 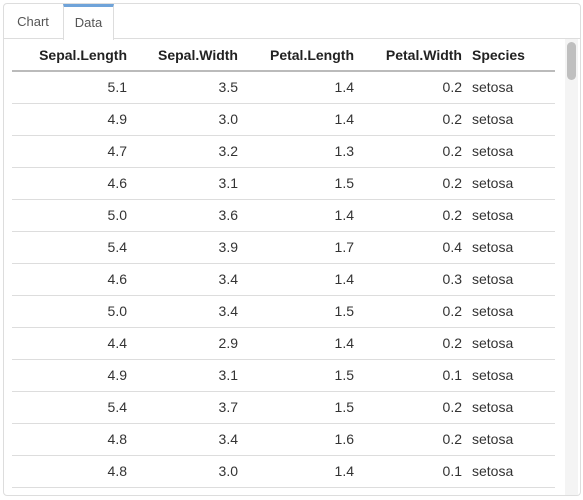 I want to click on cell-sepal-width: 3.7, so click(x=186, y=407).